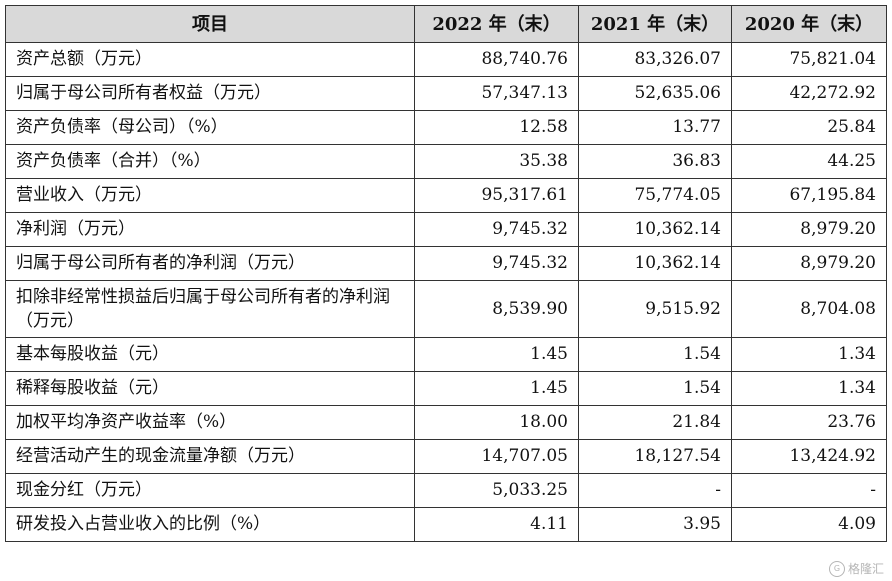 The height and width of the screenshot is (581, 892). I want to click on row-label: 净利润（万元）, so click(210, 229).